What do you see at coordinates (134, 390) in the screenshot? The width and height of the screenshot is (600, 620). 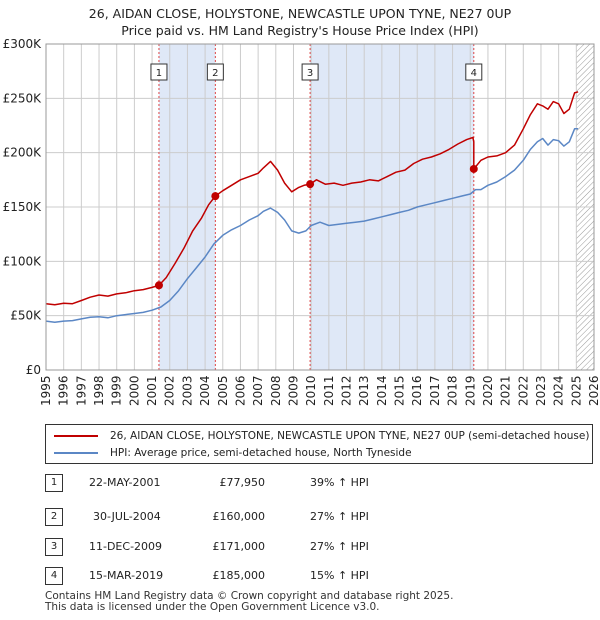 I see `x-tick-label: 2000` at bounding box center [134, 390].